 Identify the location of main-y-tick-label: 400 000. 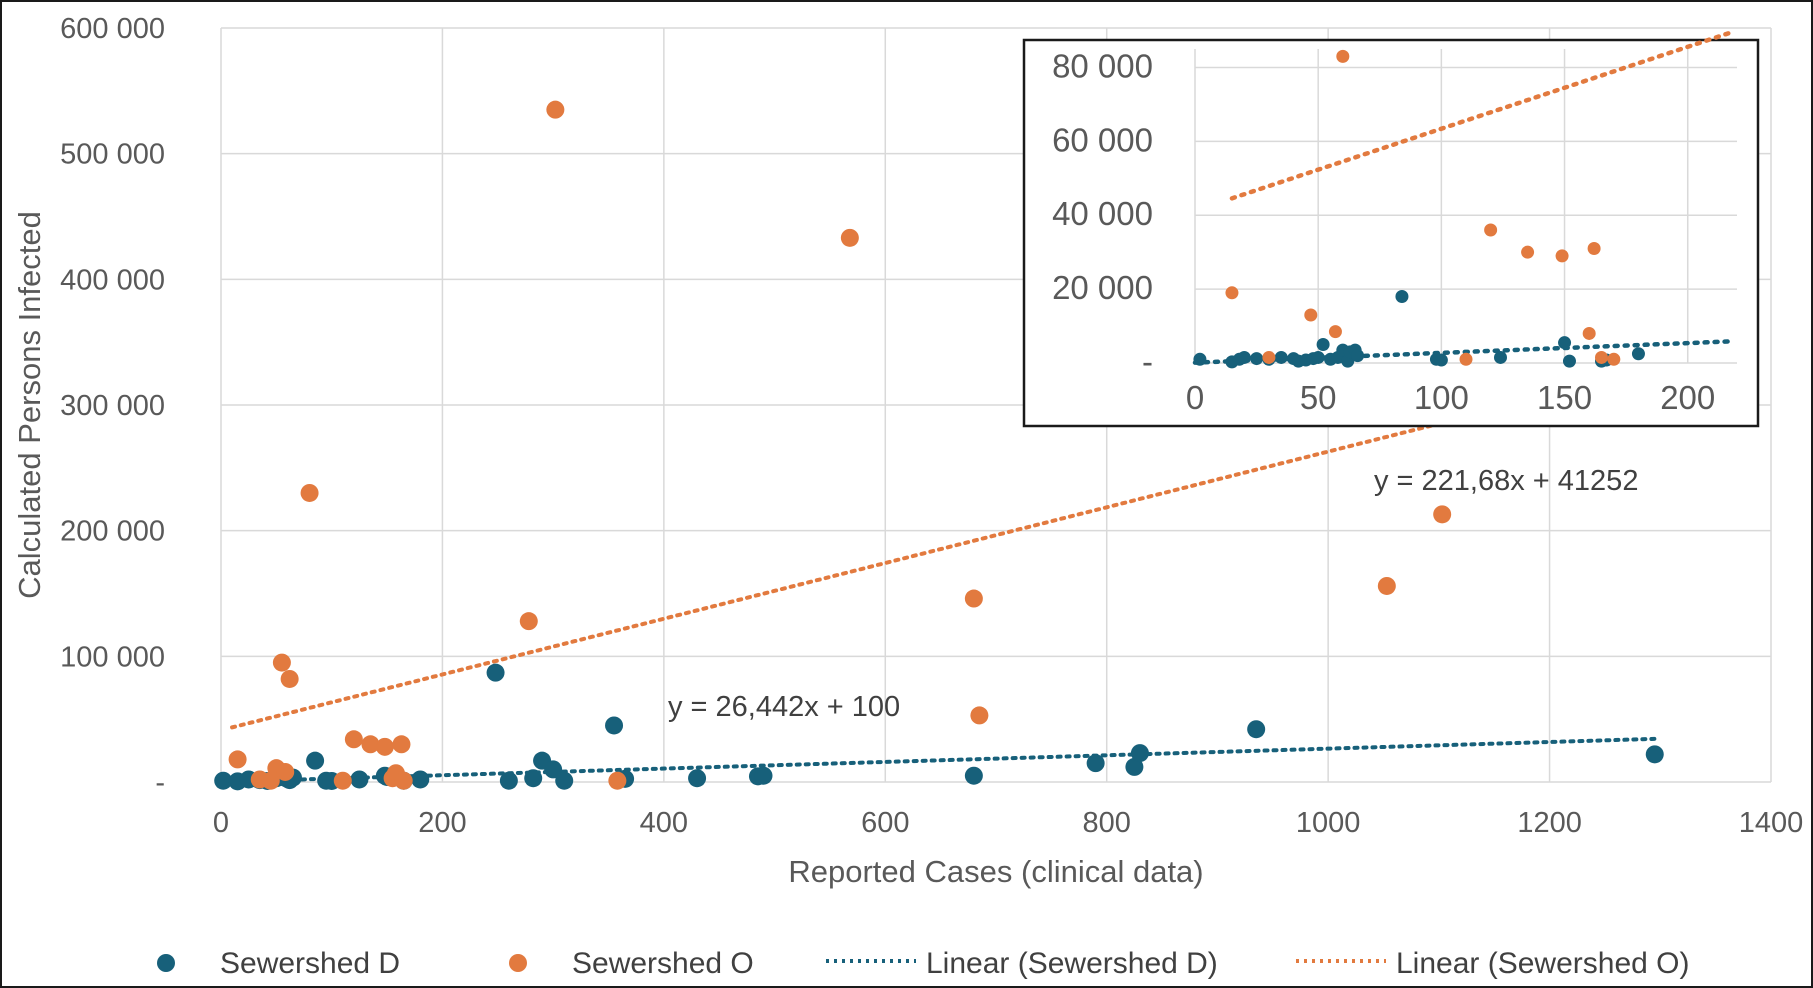
(112, 280).